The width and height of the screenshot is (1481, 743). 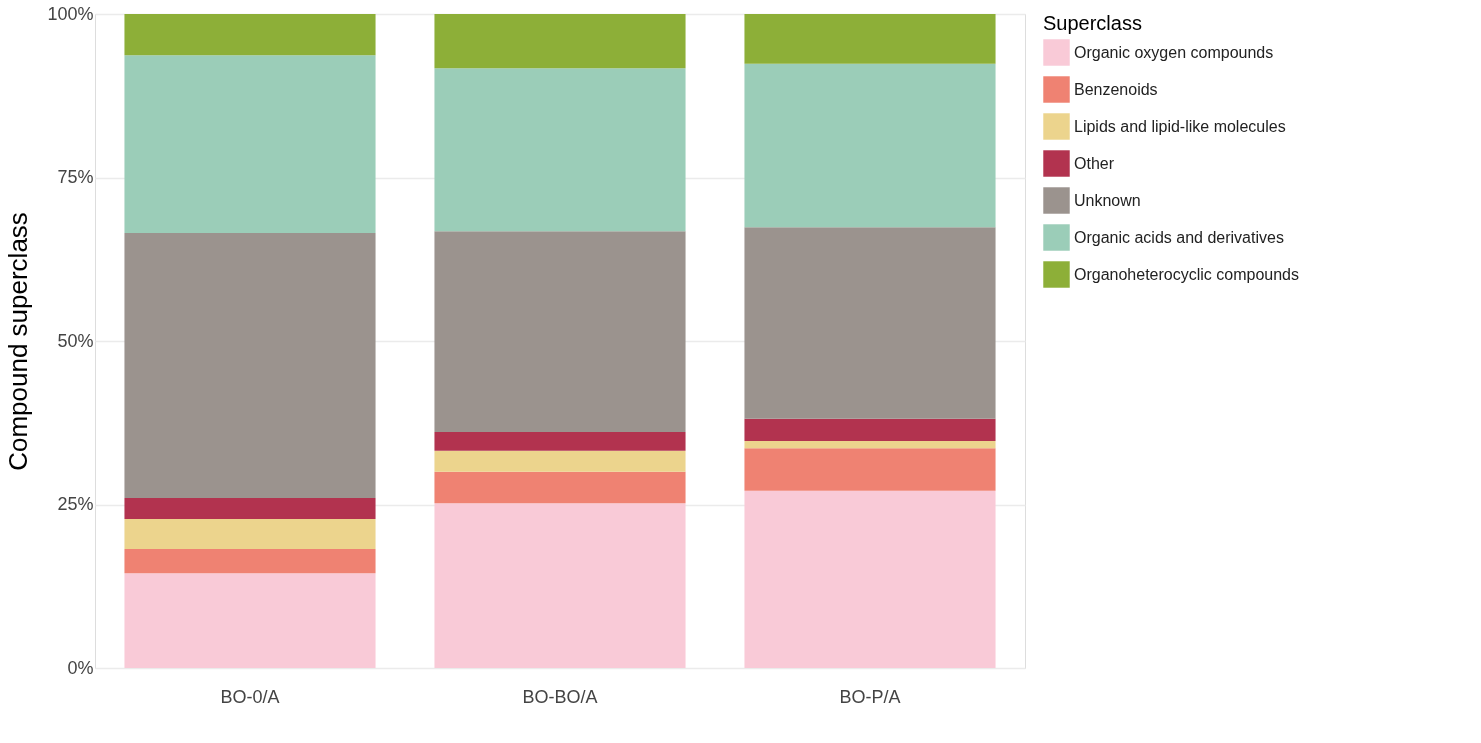 What do you see at coordinates (250, 696) in the screenshot?
I see `x-tick-label: BO-0/A` at bounding box center [250, 696].